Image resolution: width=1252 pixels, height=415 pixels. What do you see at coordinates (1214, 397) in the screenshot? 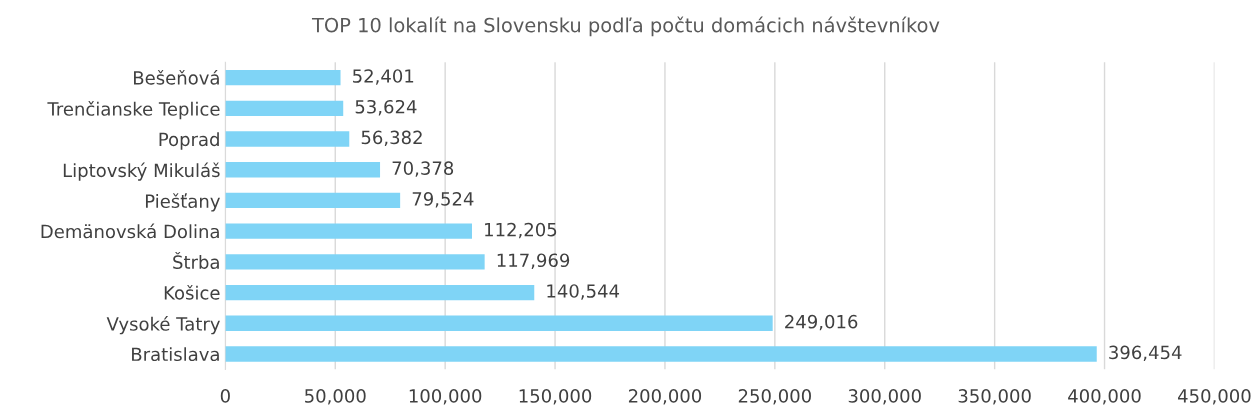
I see `x-tick-label: 450,000` at bounding box center [1214, 397].